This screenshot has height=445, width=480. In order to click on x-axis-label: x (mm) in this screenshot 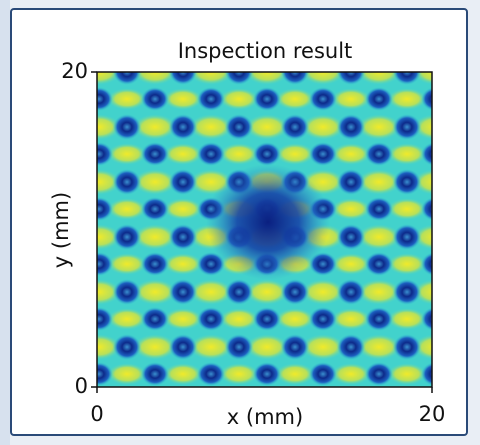, I will do `click(265, 417)`.